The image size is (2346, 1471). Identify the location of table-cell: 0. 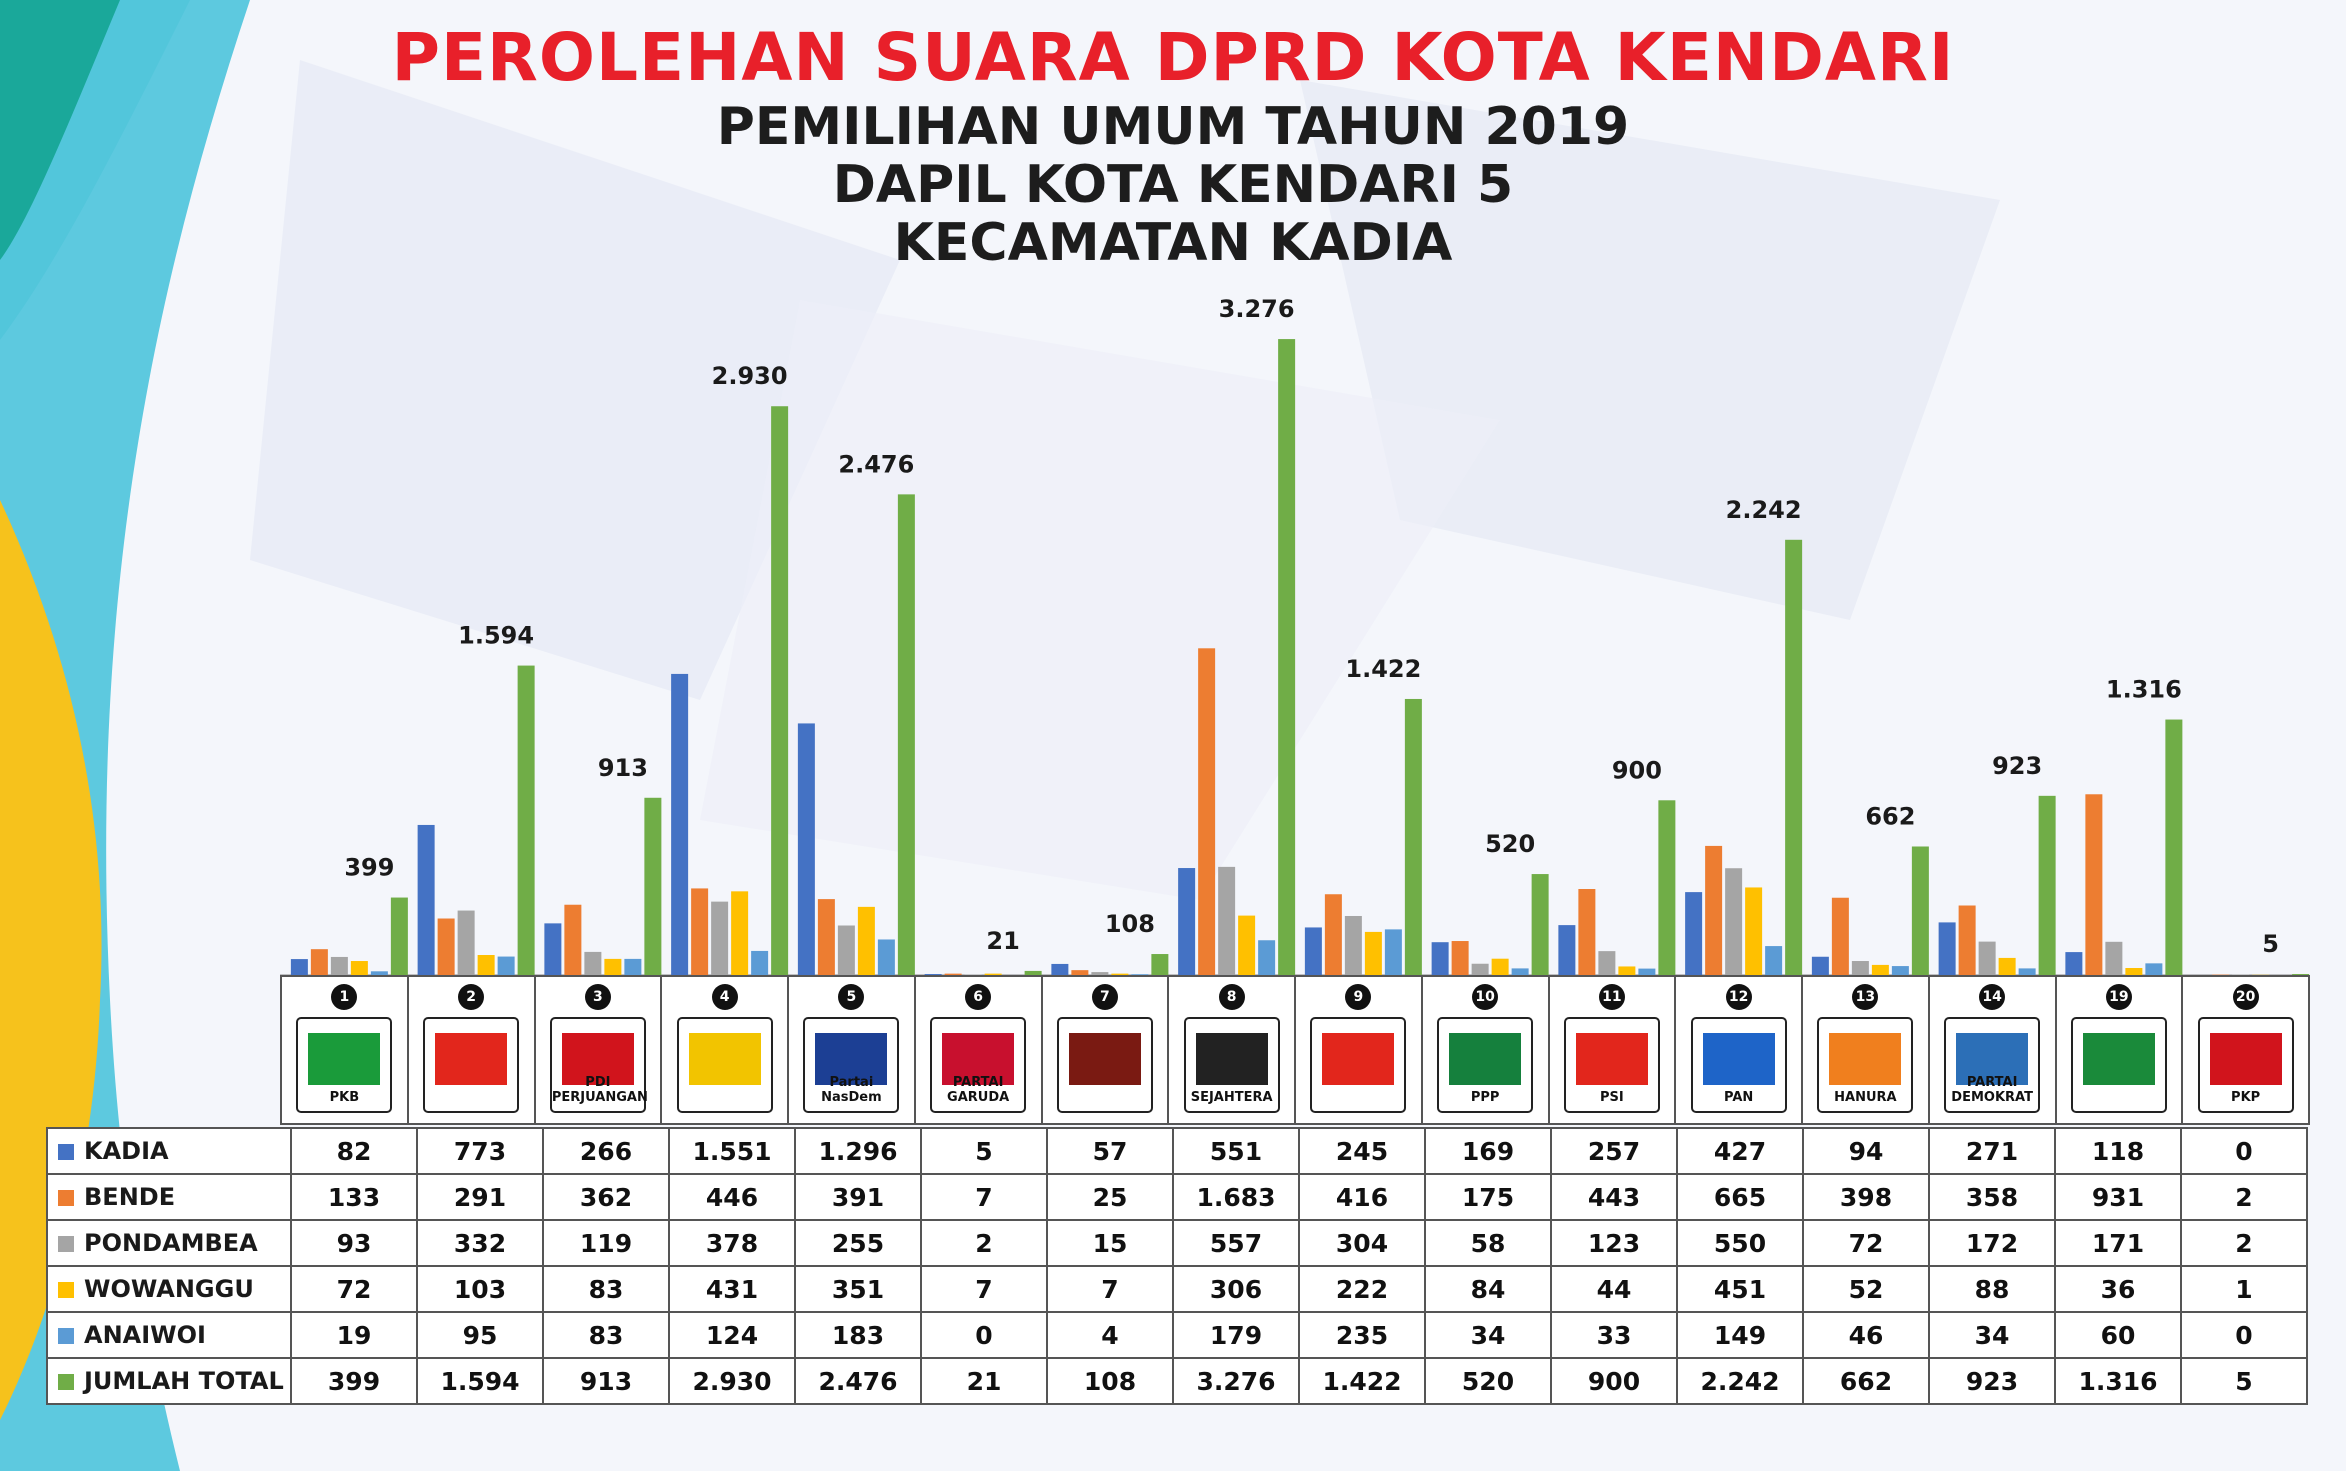
(984, 1335).